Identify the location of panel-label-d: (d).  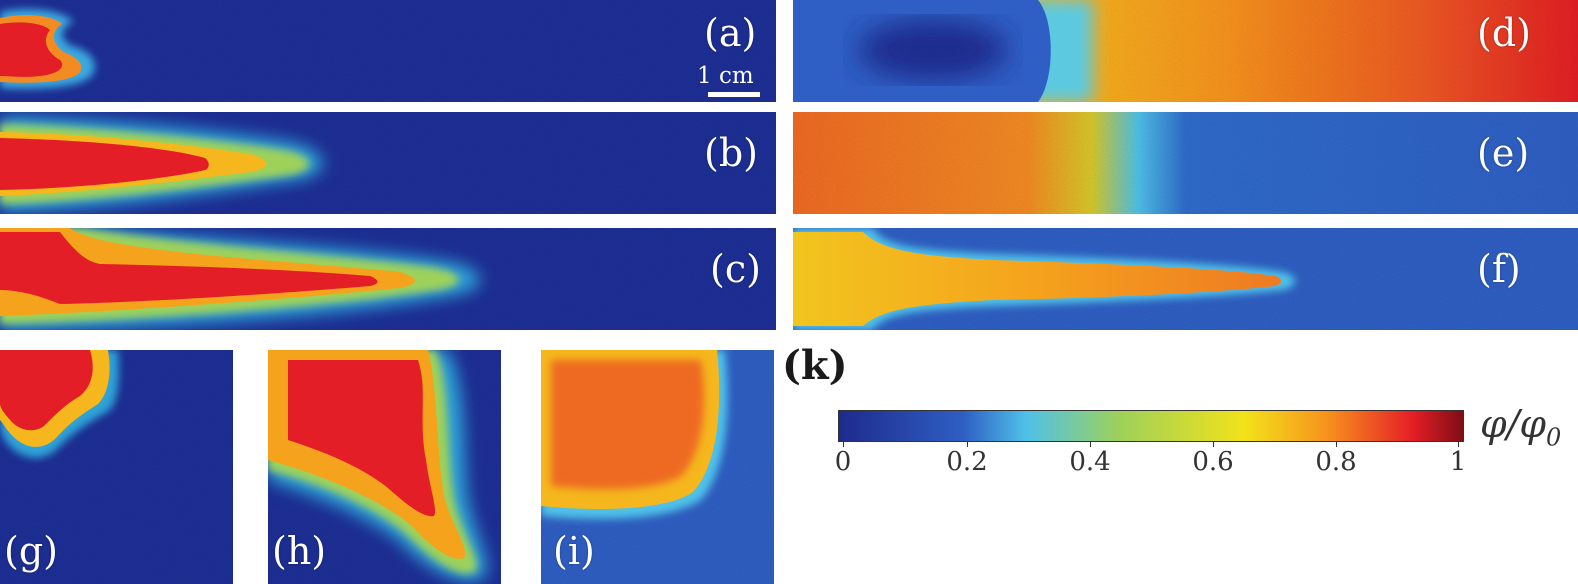
(1504, 33).